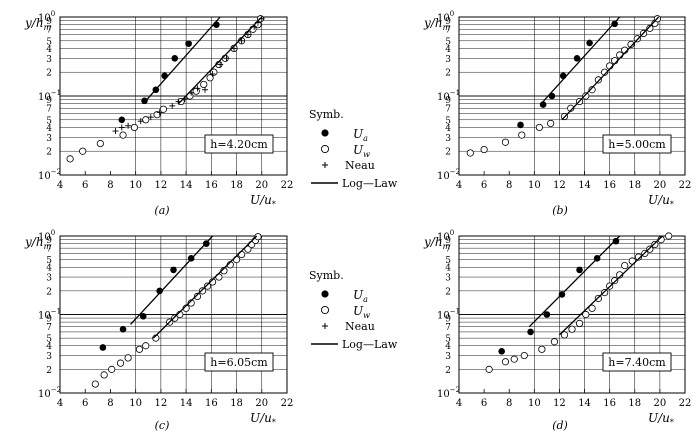 The height and width of the screenshot is (433, 696). I want to click on x-axis-label: U/u*, so click(263, 201).